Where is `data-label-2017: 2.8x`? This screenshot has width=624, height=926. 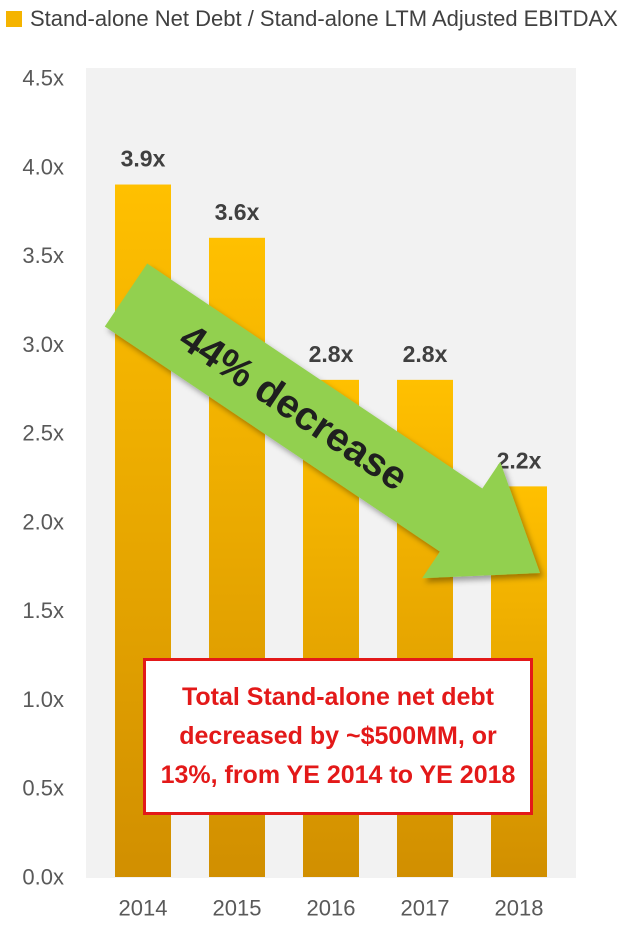
data-label-2017: 2.8x is located at coordinates (425, 354).